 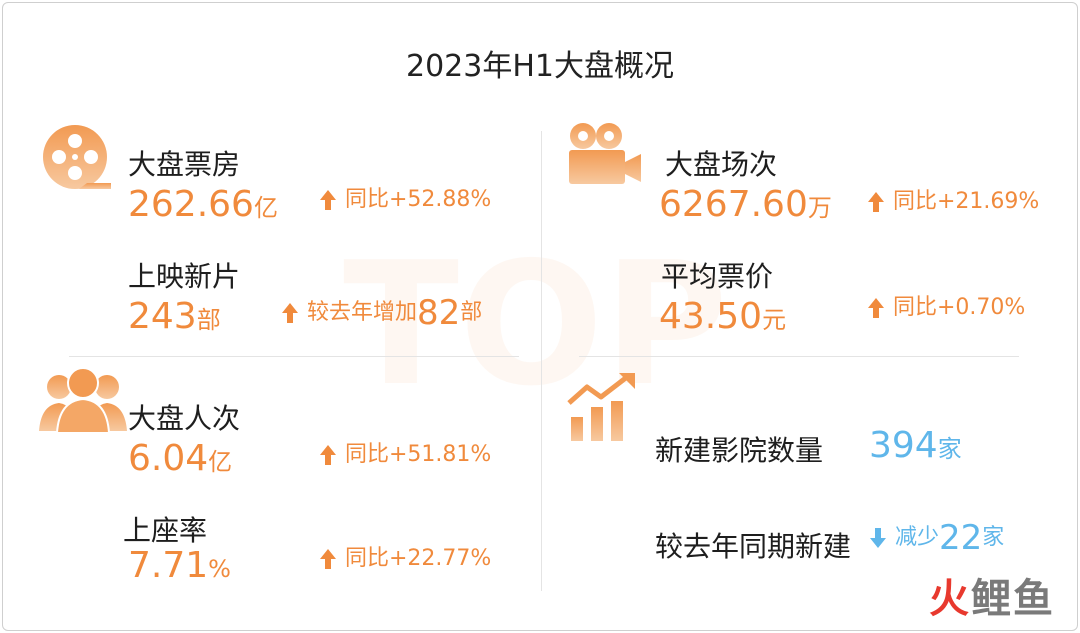 What do you see at coordinates (753, 546) in the screenshot?
I see `yoy-new-label: 较去年同期新建` at bounding box center [753, 546].